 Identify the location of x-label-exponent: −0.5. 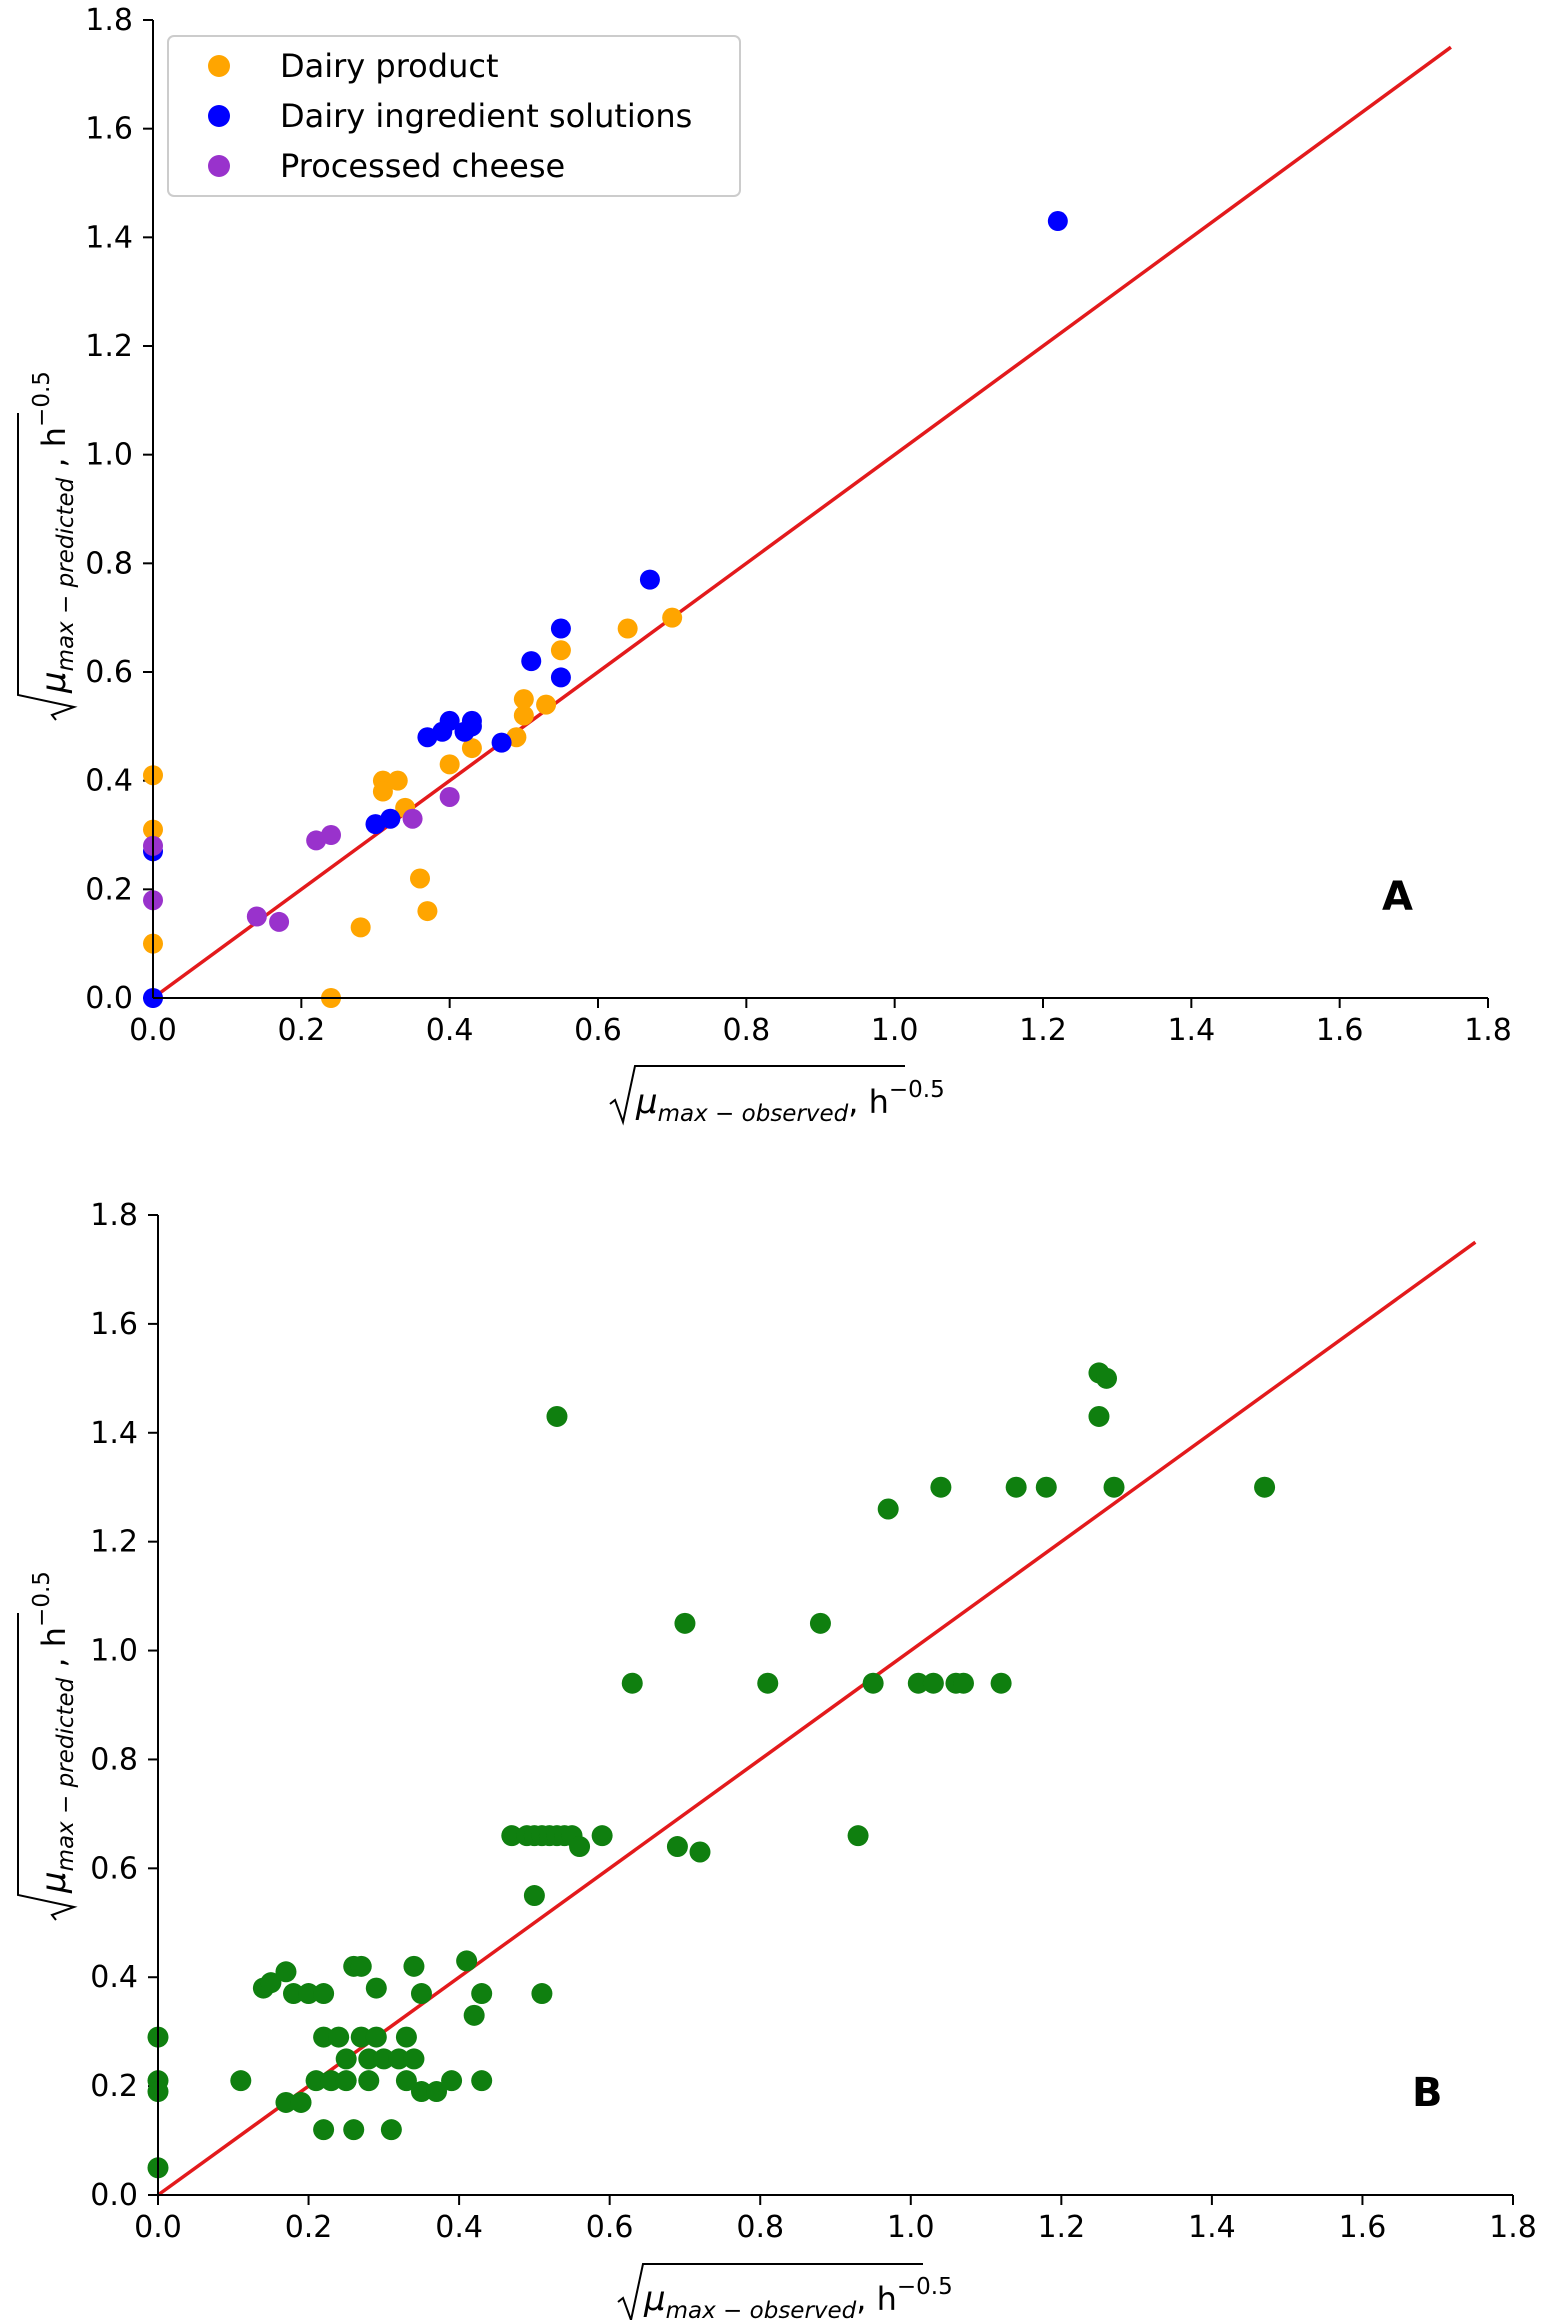
(917, 1090).